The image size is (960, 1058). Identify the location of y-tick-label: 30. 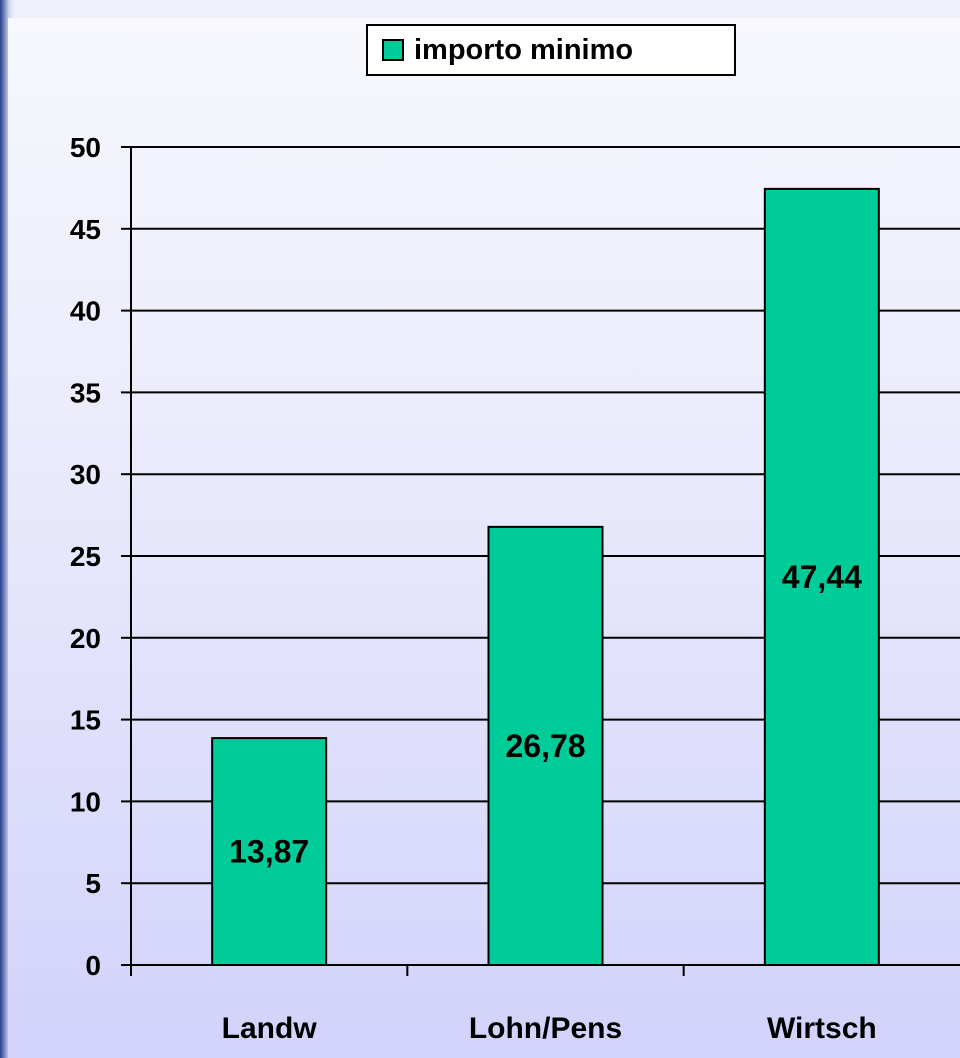
(85, 474).